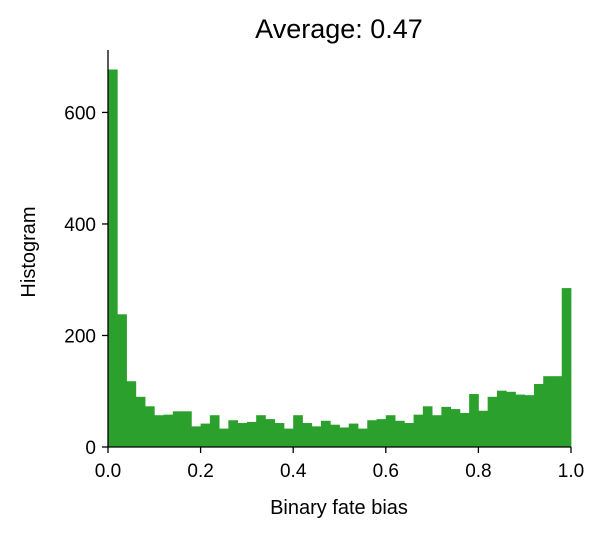 Image resolution: width=605 pixels, height=538 pixels. Describe the element at coordinates (339, 508) in the screenshot. I see `x-axis-label: Binary fate bias` at that location.